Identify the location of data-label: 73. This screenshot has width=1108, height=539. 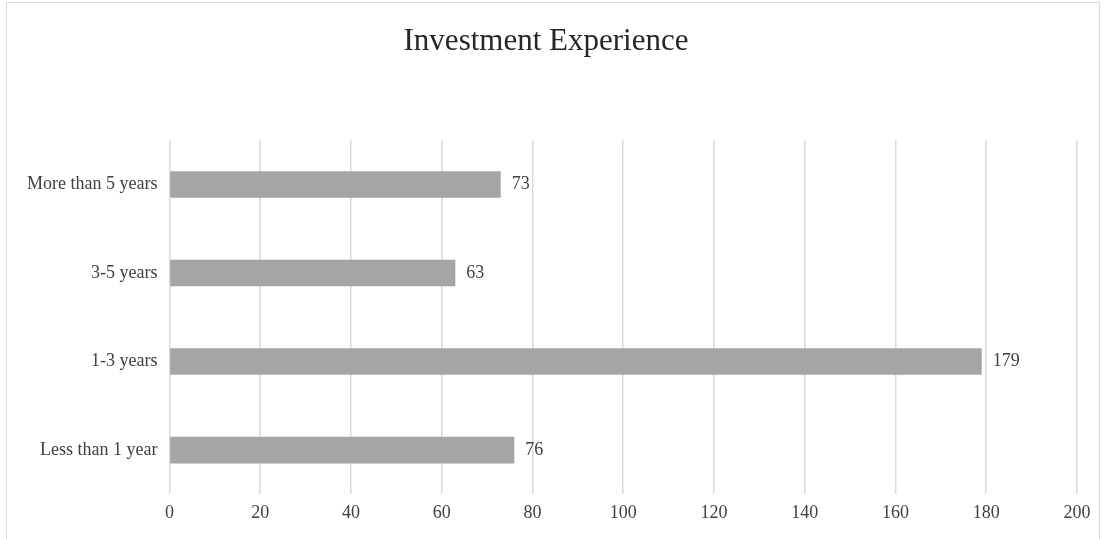
(520, 183).